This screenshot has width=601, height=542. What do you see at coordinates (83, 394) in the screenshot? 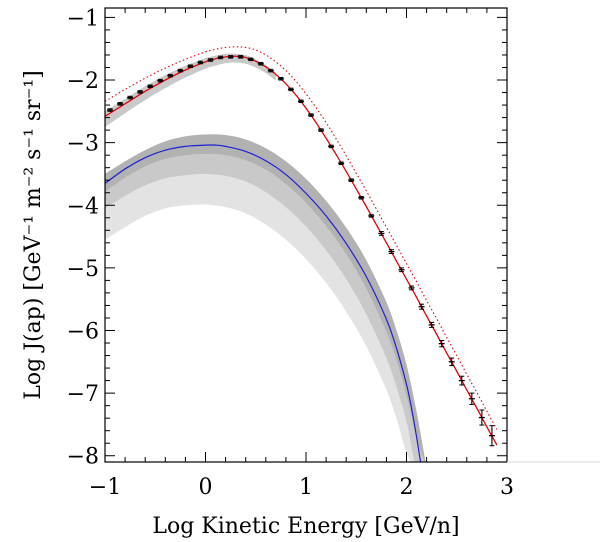
I see `y-tick-label: −7` at bounding box center [83, 394].